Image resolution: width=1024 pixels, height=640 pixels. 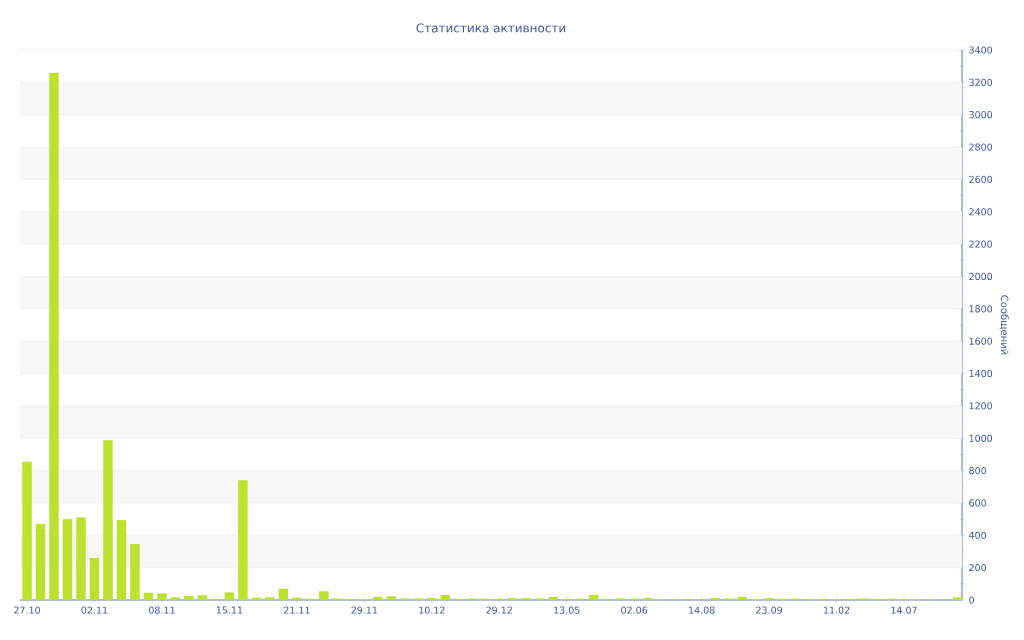 I want to click on y-tick-label: 400, so click(x=978, y=535).